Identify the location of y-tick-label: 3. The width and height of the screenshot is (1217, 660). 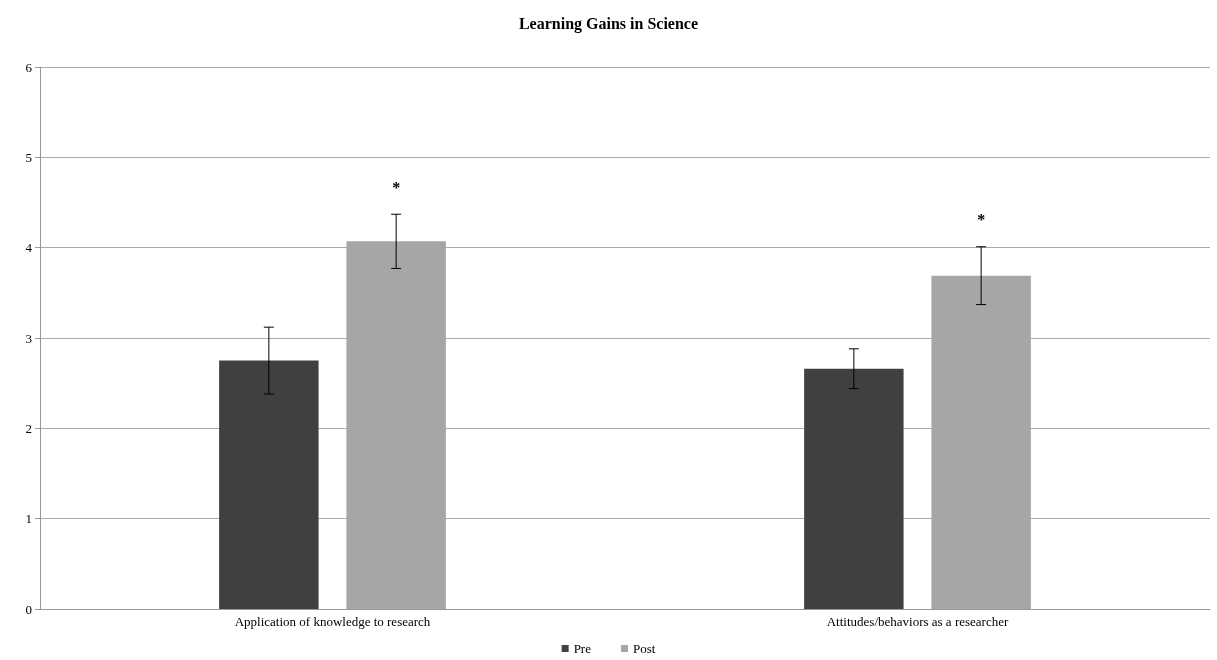
(28, 338).